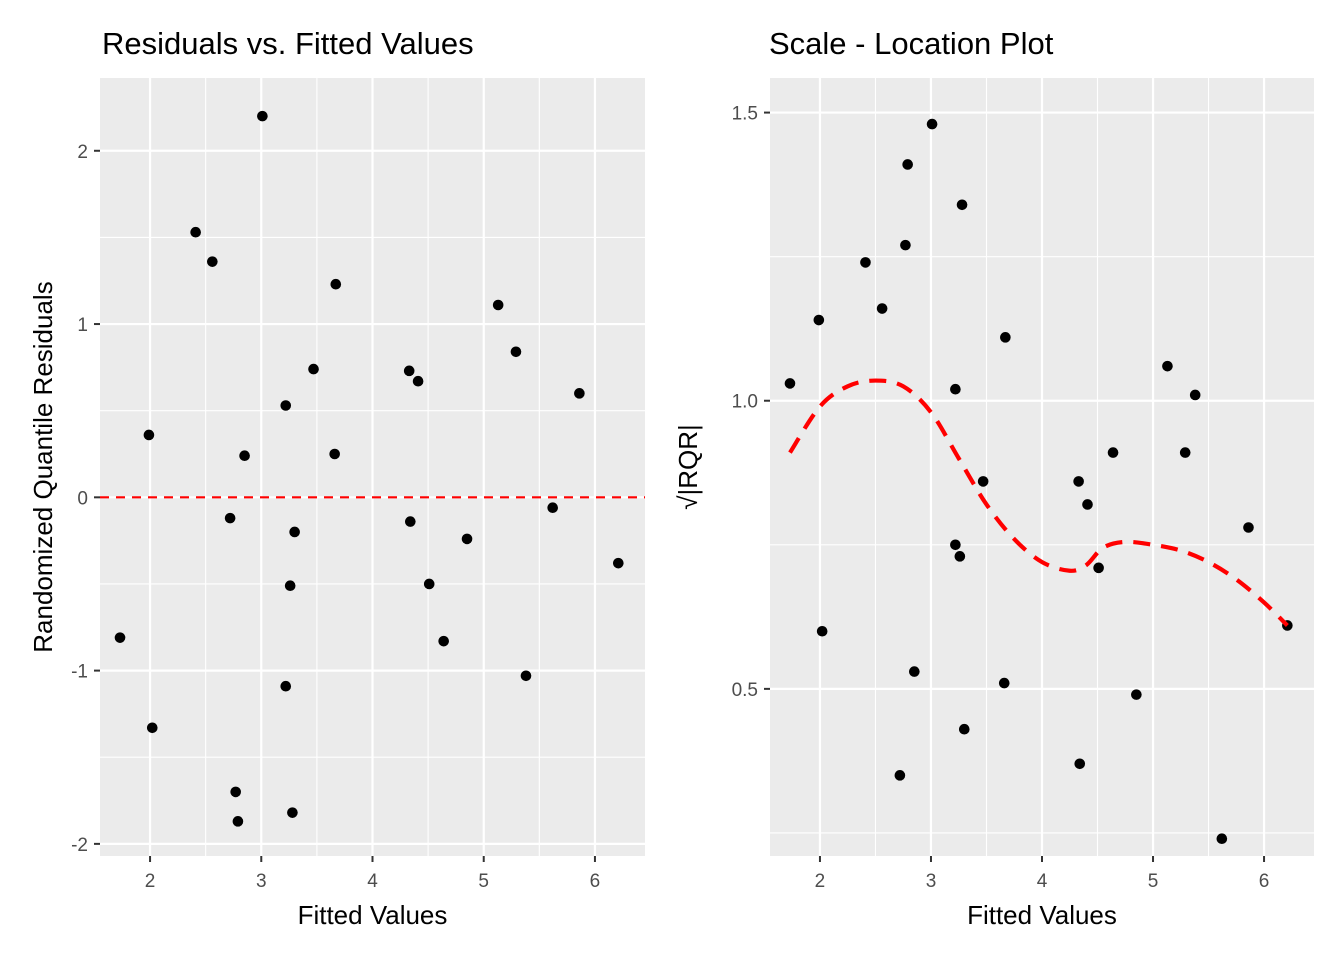 Image resolution: width=1344 pixels, height=960 pixels. What do you see at coordinates (79, 672) in the screenshot?
I see `y-tick-label: -1` at bounding box center [79, 672].